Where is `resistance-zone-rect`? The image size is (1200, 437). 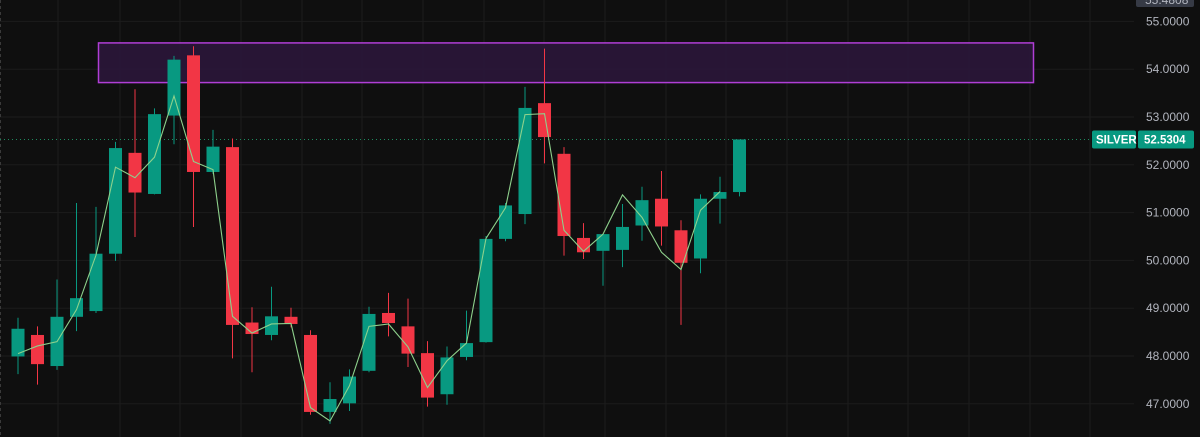 resistance-zone-rect is located at coordinates (566, 63).